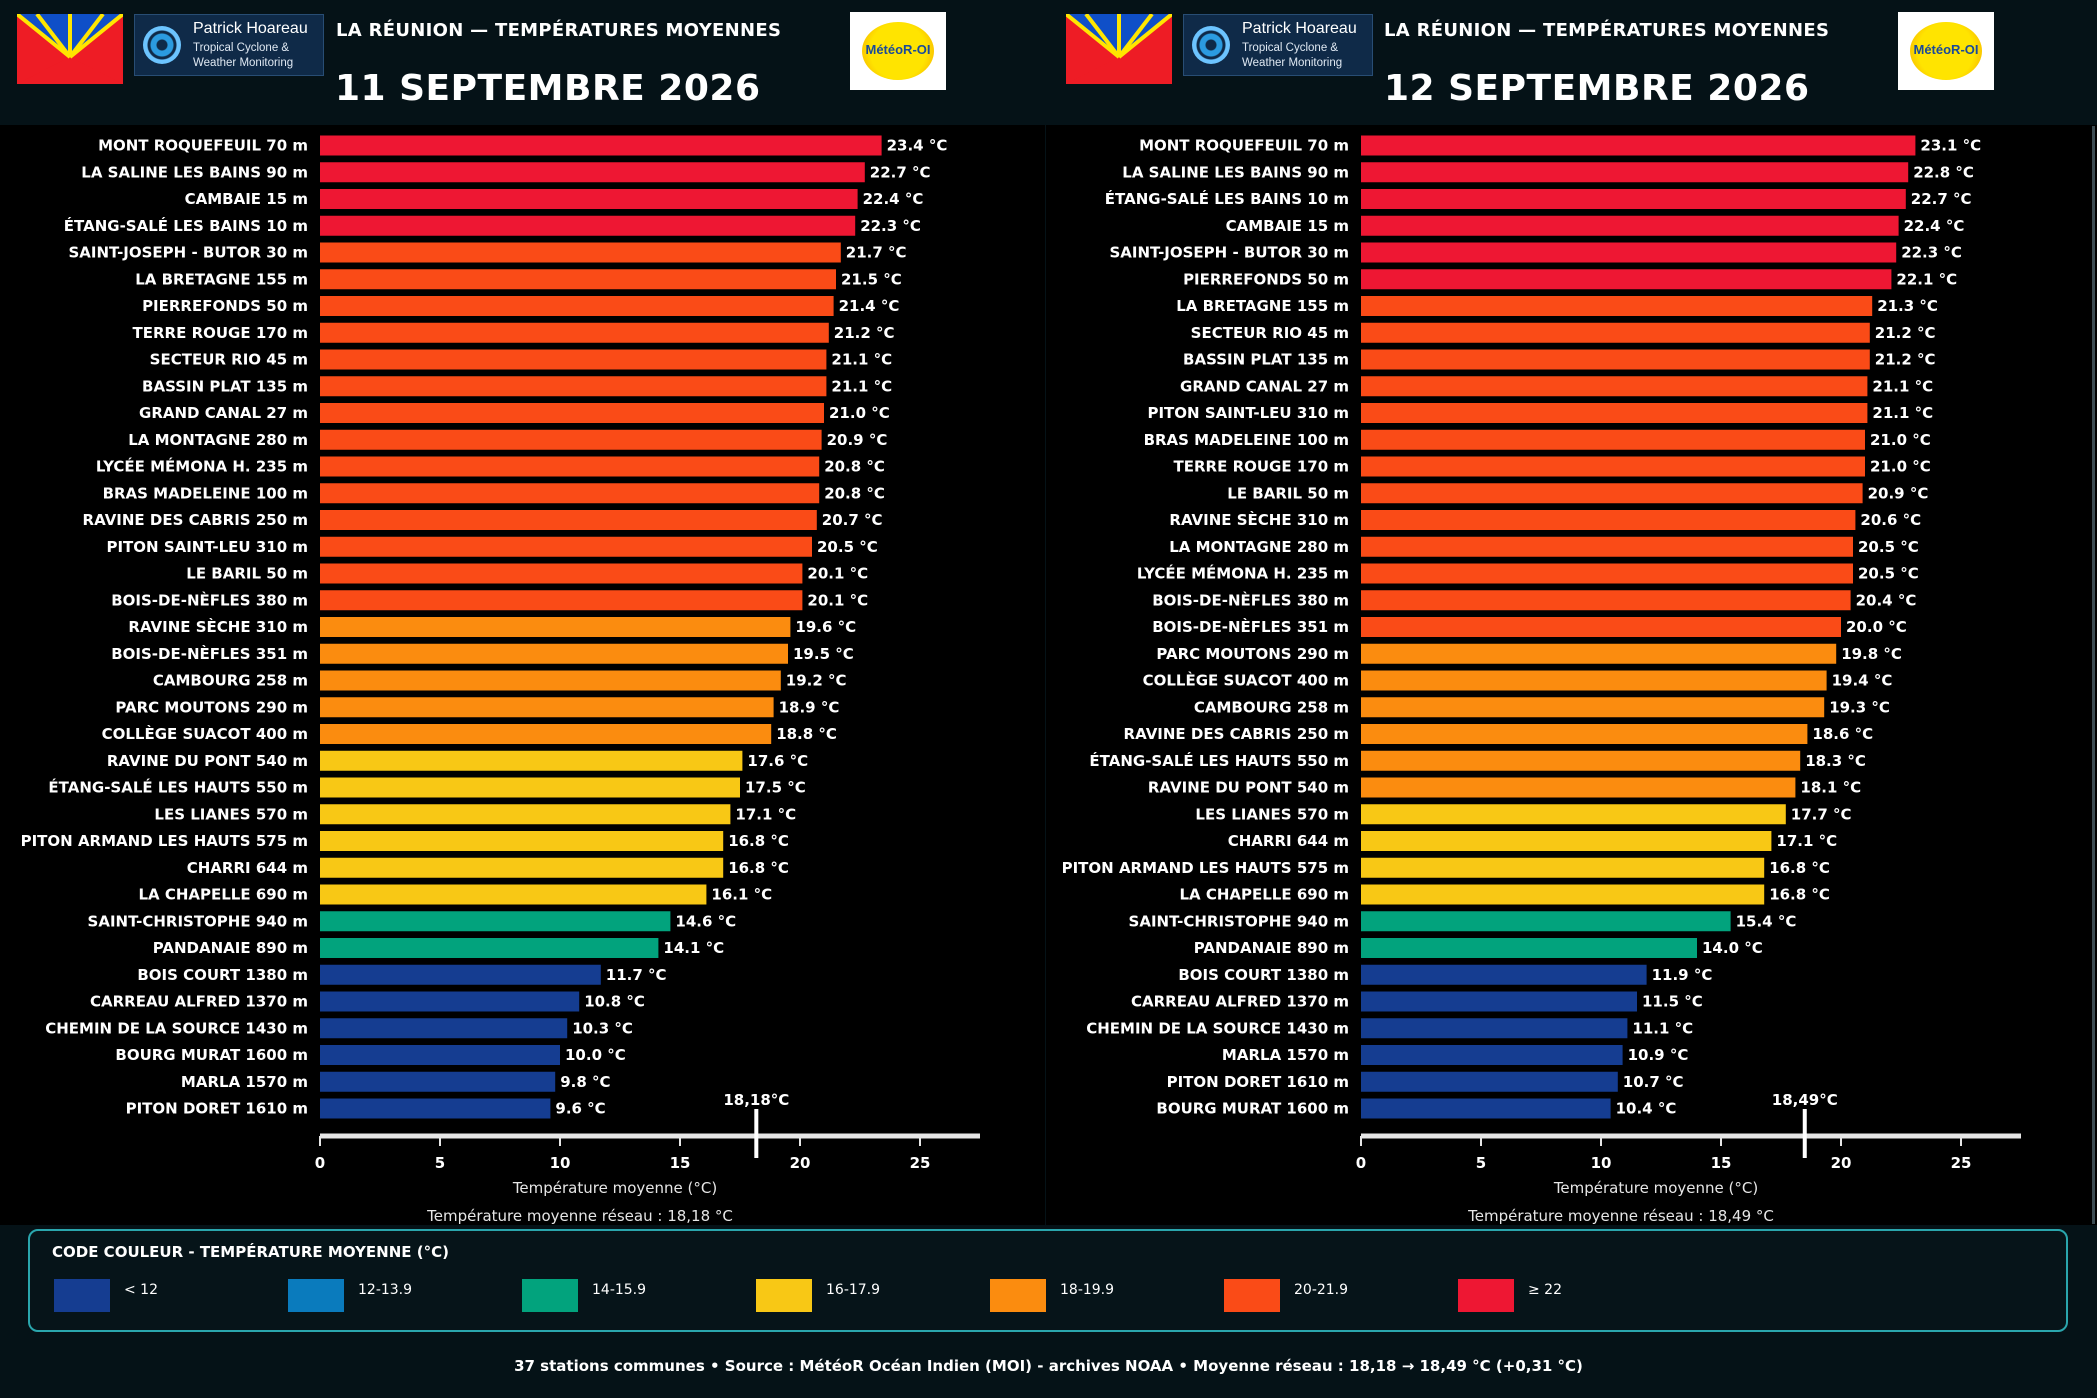 The image size is (2097, 1398). Describe the element at coordinates (1219, 760) in the screenshot. I see `station-label: ÉTANG-SALÉ LES HAUTS 550 m` at that location.